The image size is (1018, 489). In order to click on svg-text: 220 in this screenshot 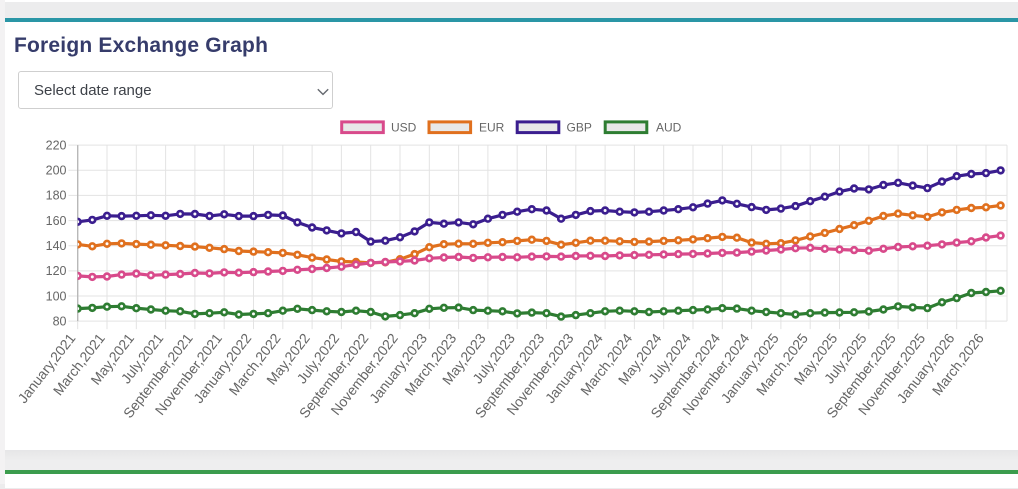, I will do `click(56, 145)`.